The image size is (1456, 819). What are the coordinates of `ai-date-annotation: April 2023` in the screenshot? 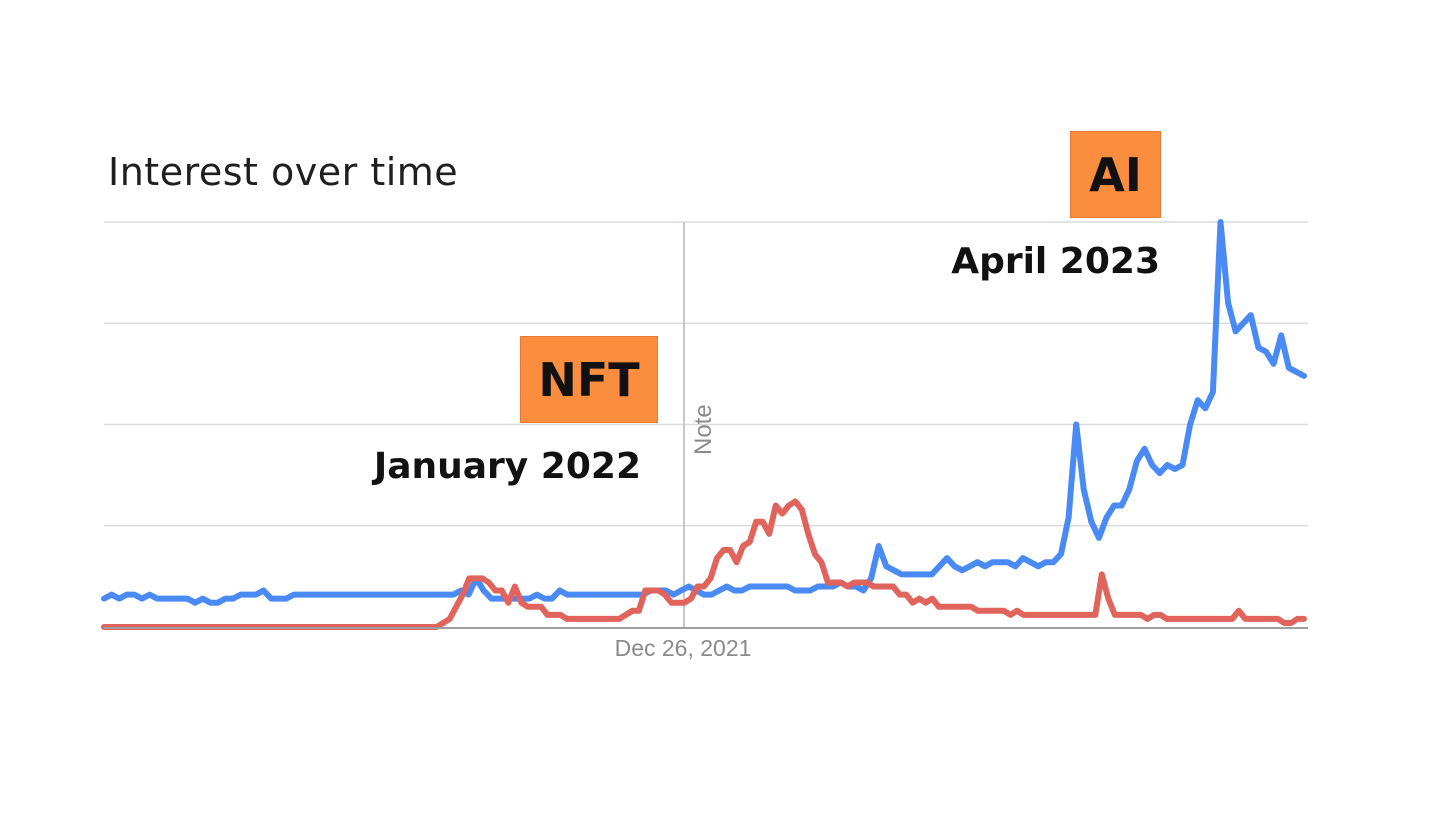 It's located at (1055, 261).